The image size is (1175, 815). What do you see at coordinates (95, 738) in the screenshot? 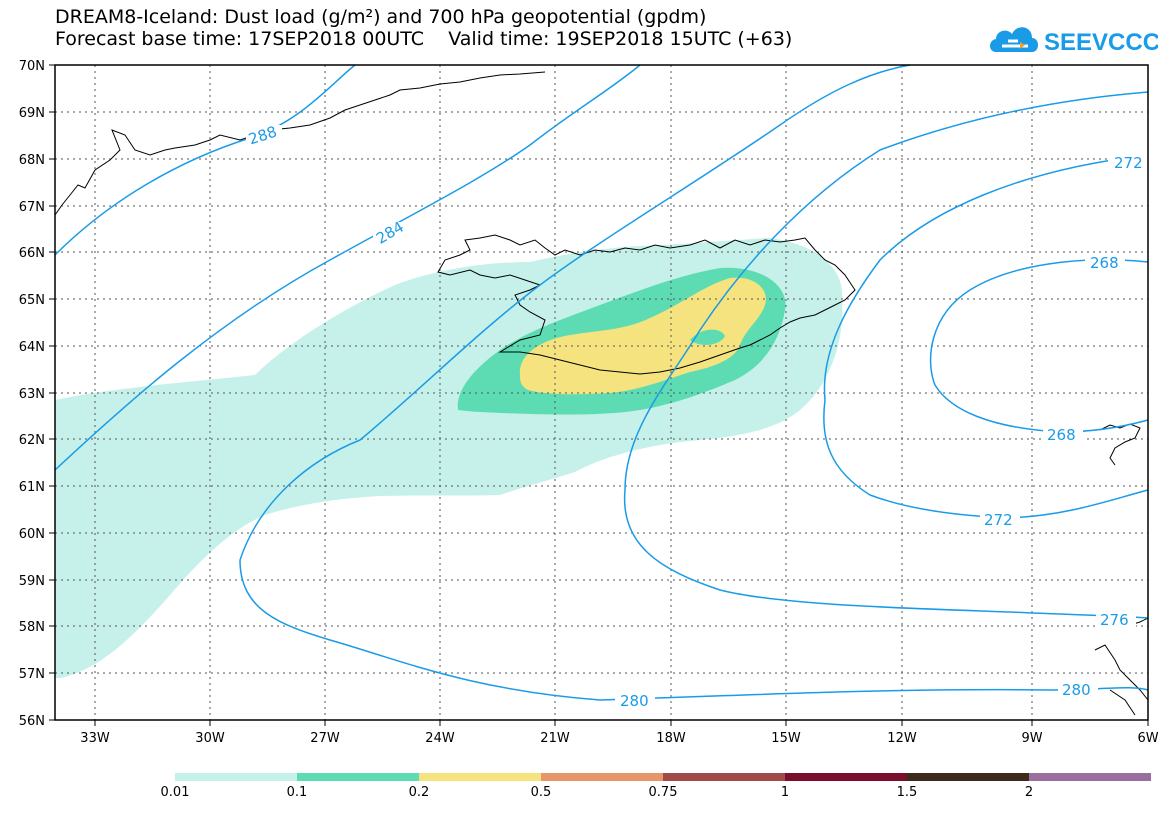
I see `lon-label: 33W` at bounding box center [95, 738].